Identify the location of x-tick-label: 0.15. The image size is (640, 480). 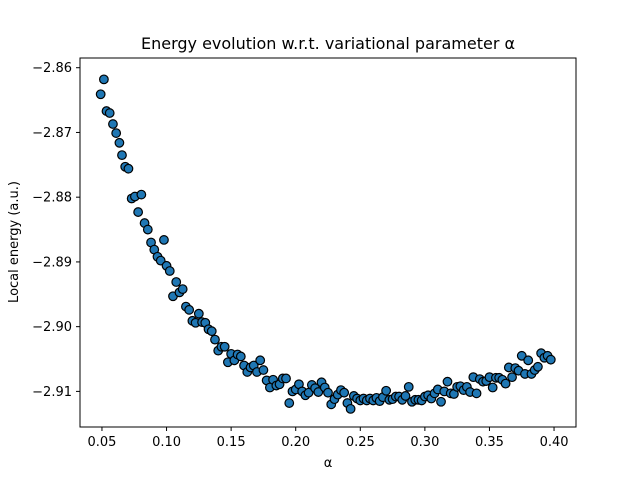
(231, 442).